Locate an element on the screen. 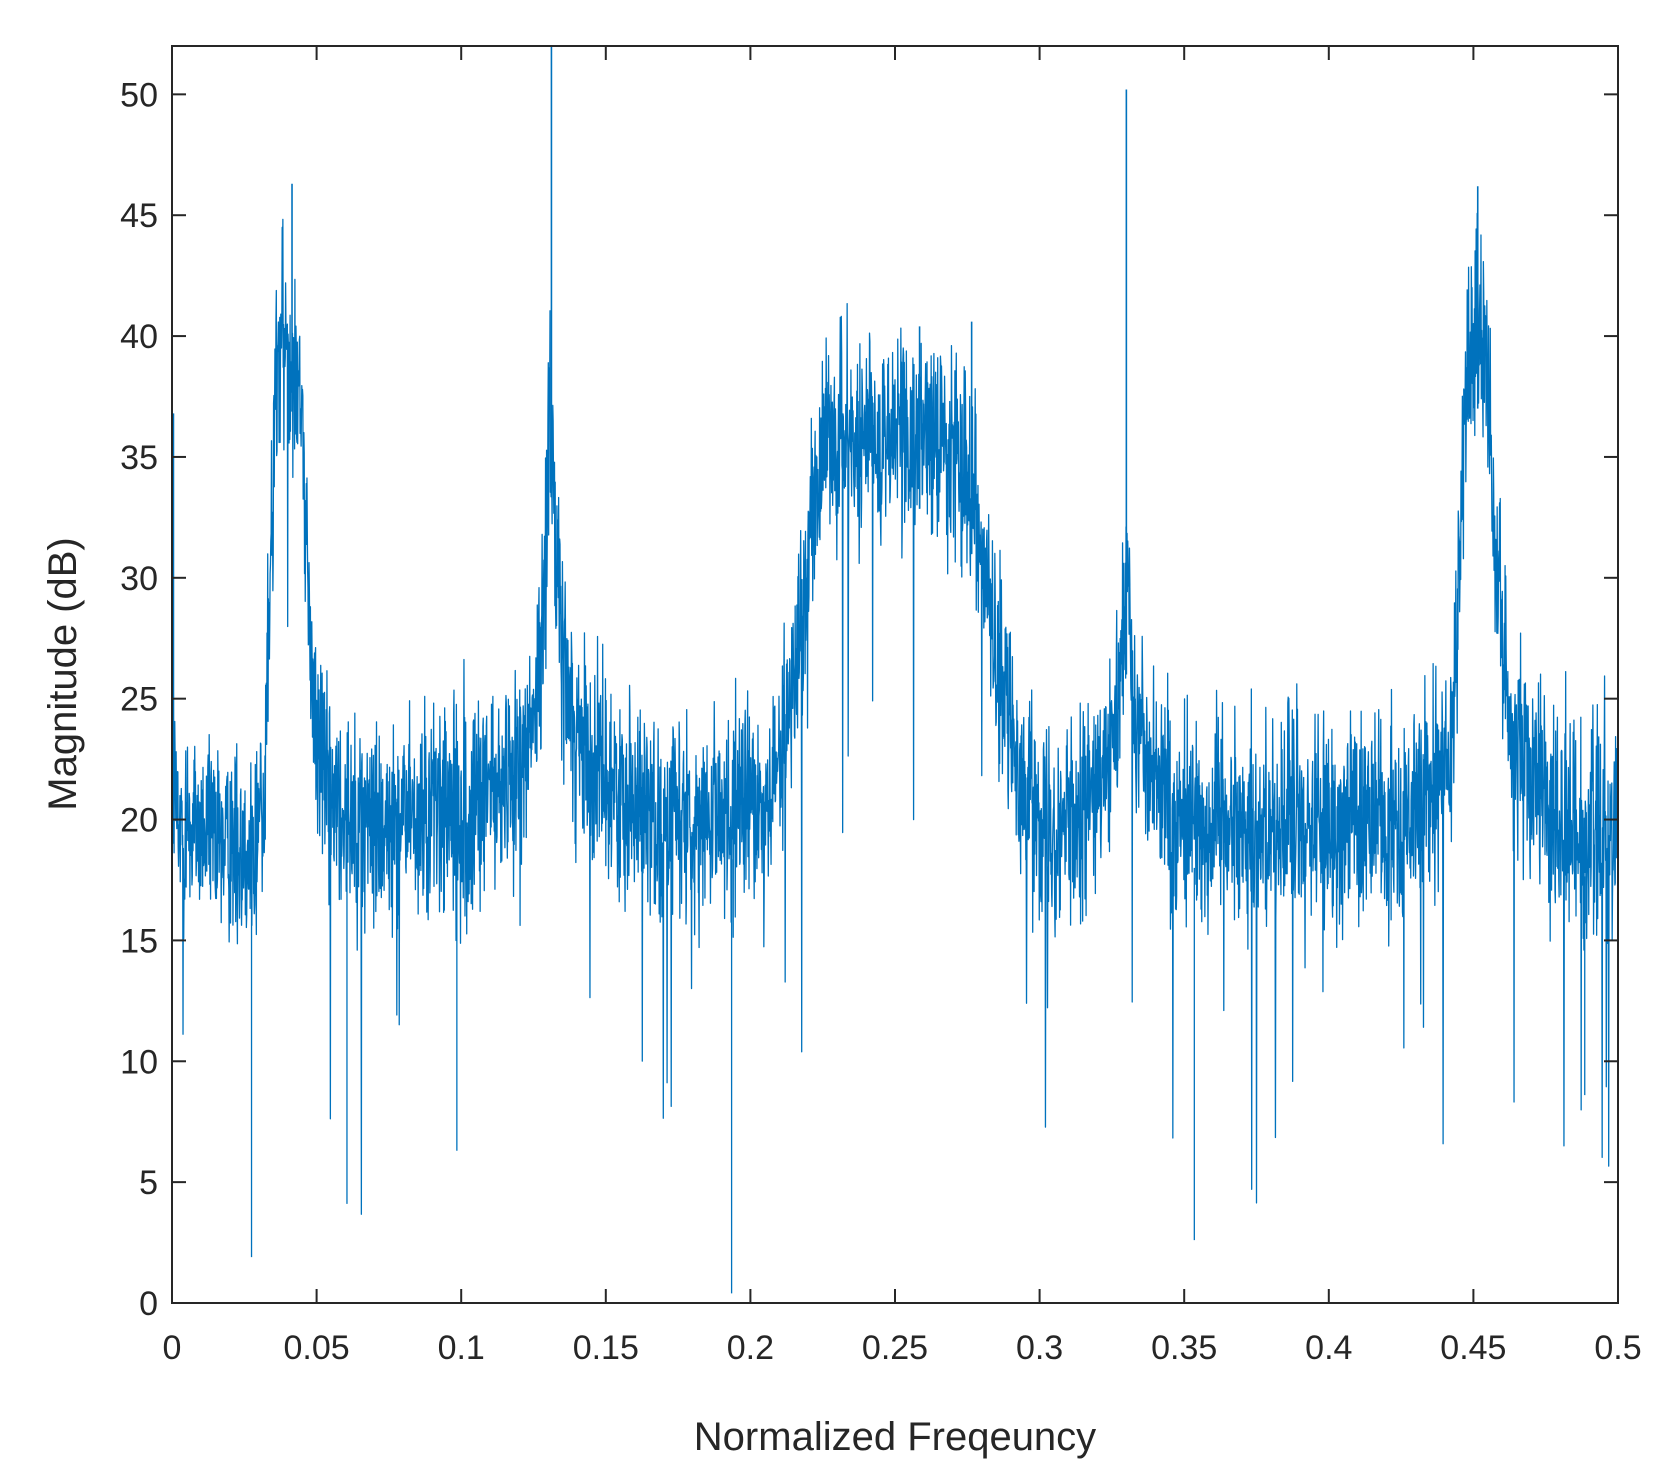  y-tick-label: 30 is located at coordinates (139, 579).